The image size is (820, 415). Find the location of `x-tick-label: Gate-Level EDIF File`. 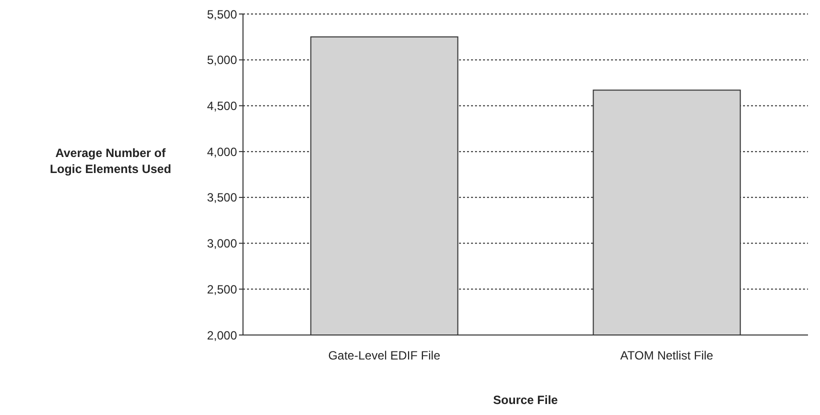

x-tick-label: Gate-Level EDIF File is located at coordinates (384, 355).